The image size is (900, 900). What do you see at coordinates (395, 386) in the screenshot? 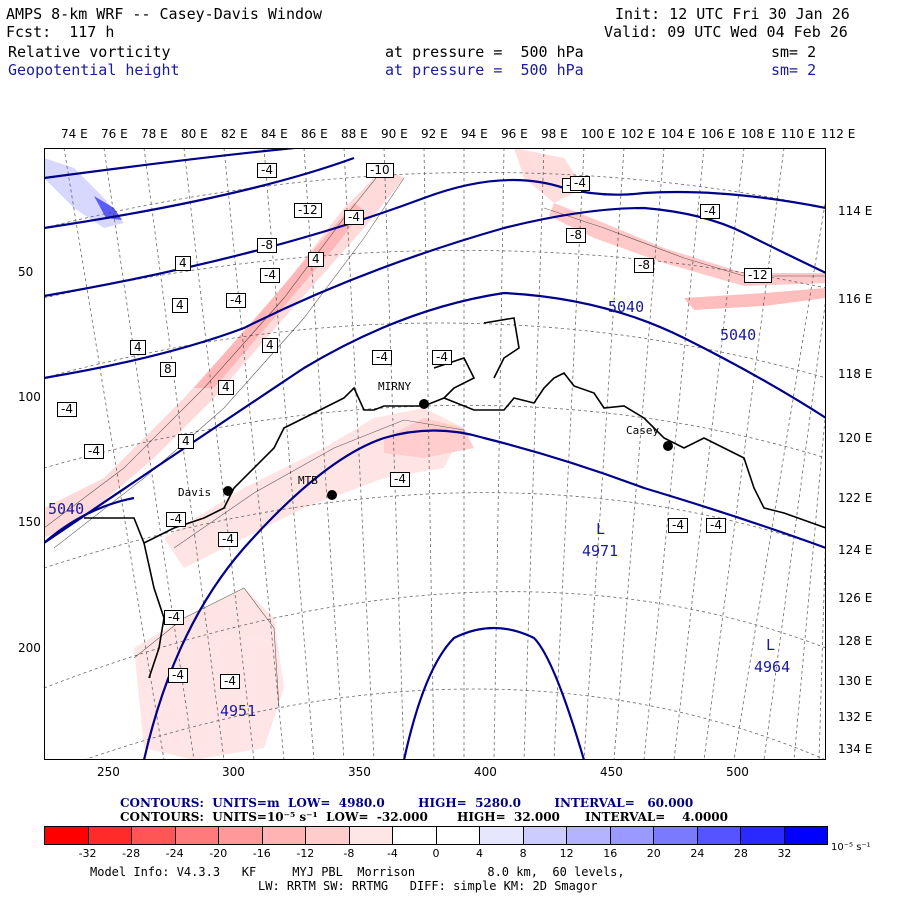
I see `station-label-mirny: MIRNY` at bounding box center [395, 386].